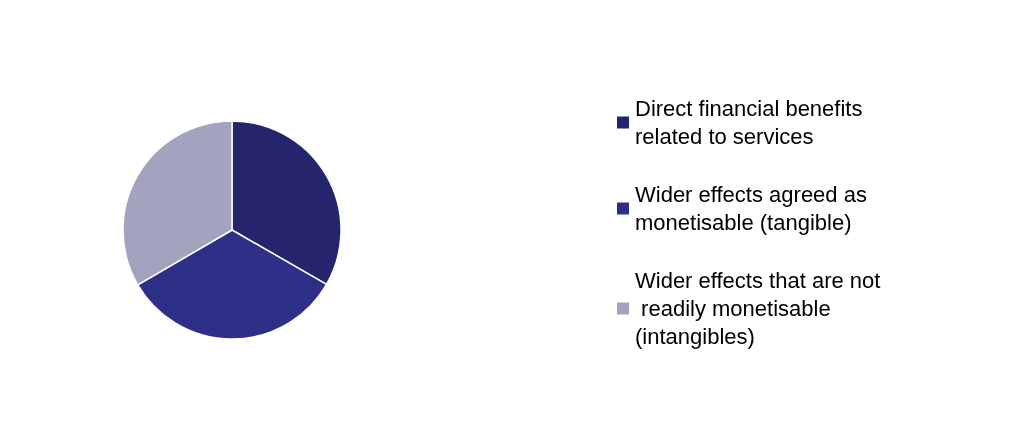 The height and width of the screenshot is (445, 1022). What do you see at coordinates (754, 208) in the screenshot?
I see `legend-label: Wider effects agreed as monetisable (tangible)` at bounding box center [754, 208].